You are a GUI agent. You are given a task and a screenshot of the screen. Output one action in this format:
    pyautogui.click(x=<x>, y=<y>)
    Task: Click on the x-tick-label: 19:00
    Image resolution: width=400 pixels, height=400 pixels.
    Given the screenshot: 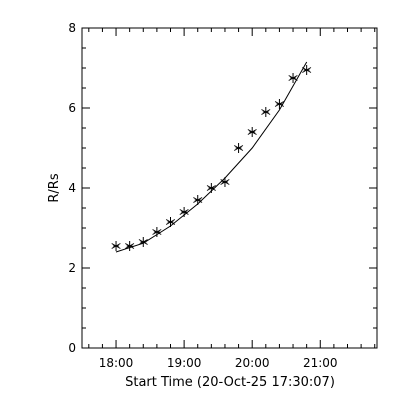 What is the action you would take?
    pyautogui.click(x=184, y=363)
    